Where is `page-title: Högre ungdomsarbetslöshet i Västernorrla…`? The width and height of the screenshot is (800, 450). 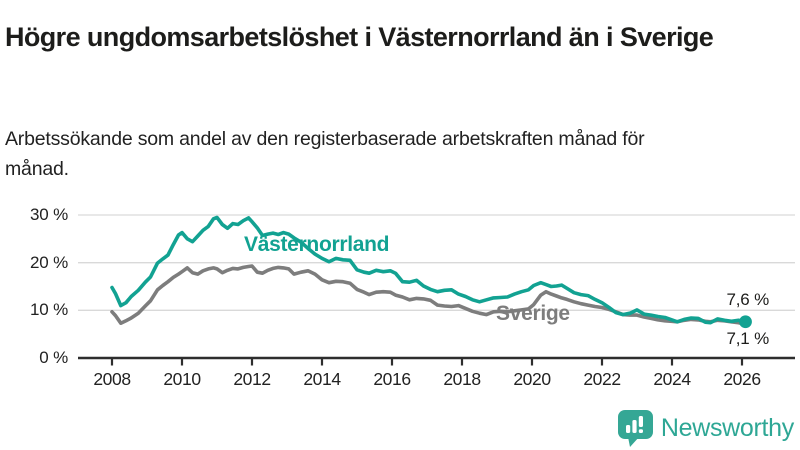 page-title: Högre ungdomsarbetslöshet i Västernorrla… is located at coordinates (359, 37).